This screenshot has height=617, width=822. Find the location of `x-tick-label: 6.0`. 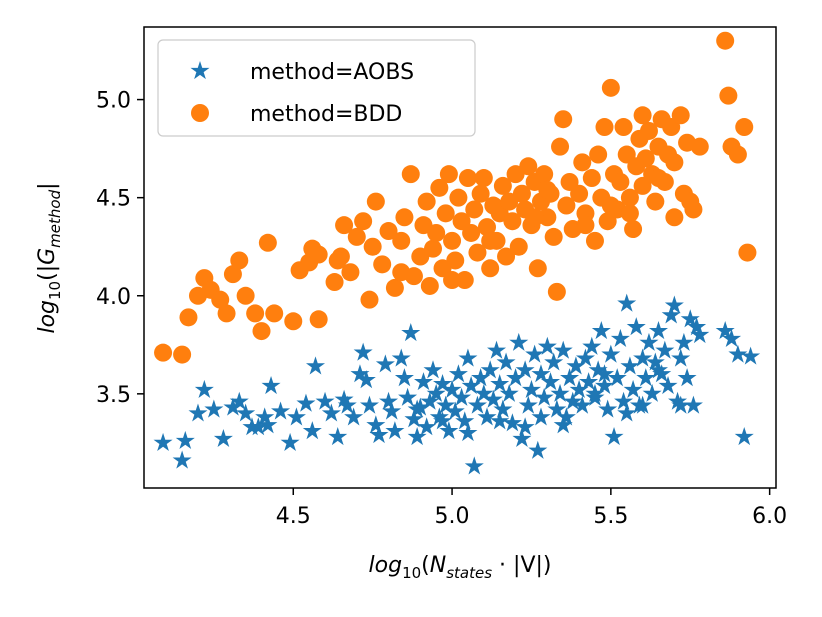

x-tick-label: 6.0 is located at coordinates (769, 516).